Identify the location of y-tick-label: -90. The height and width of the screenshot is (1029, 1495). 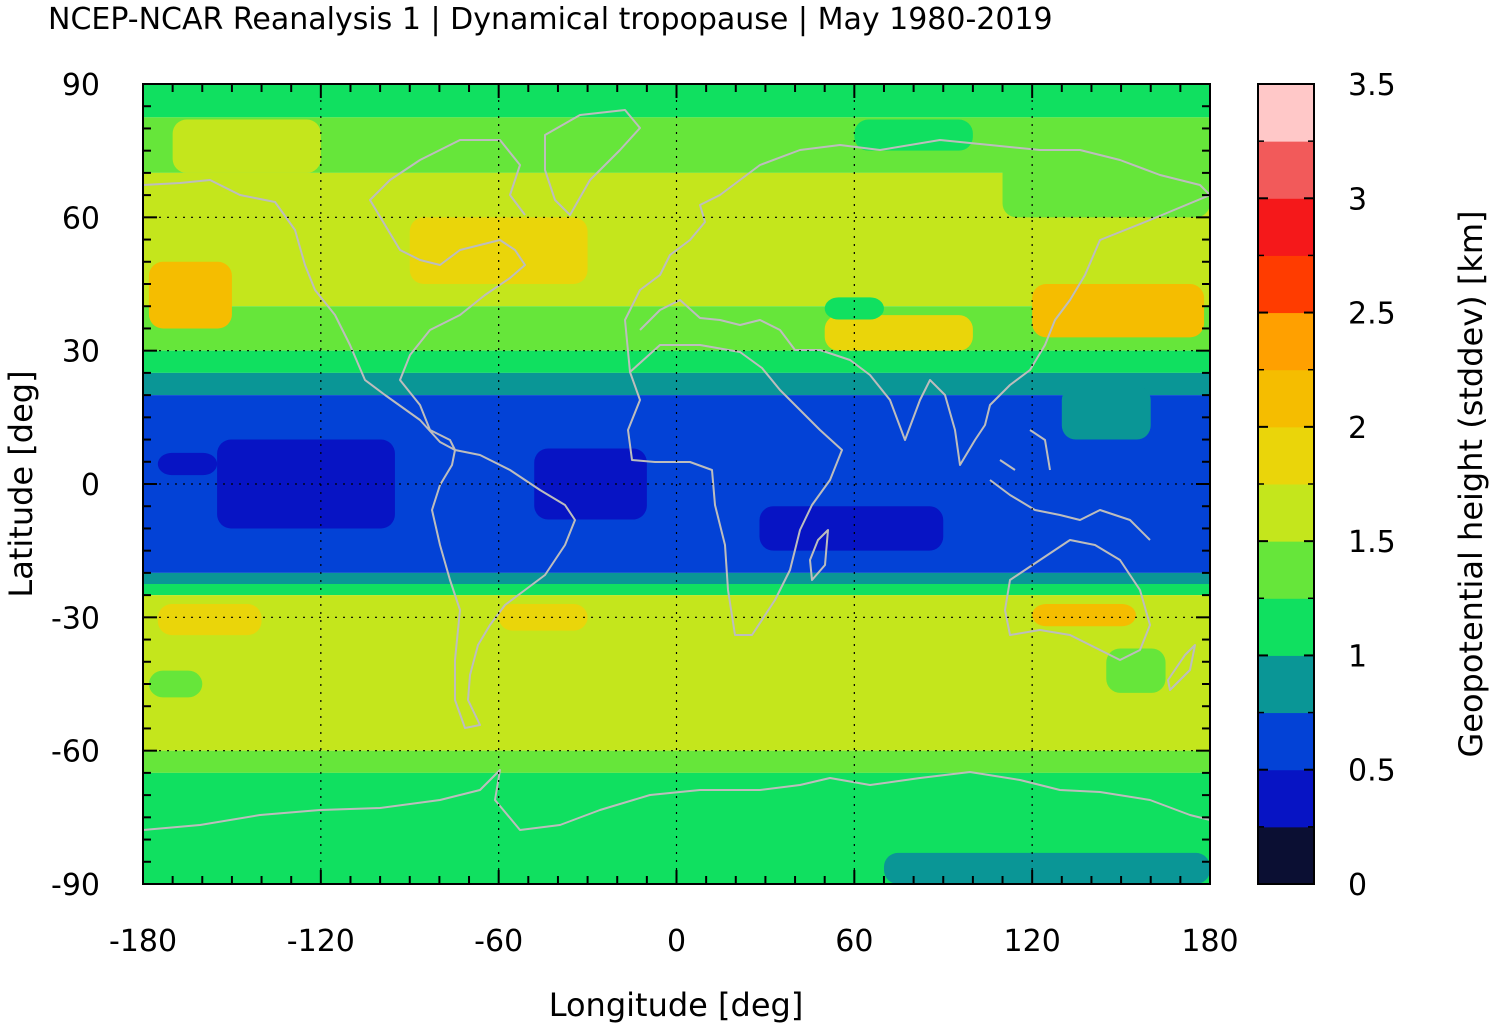
(75, 885).